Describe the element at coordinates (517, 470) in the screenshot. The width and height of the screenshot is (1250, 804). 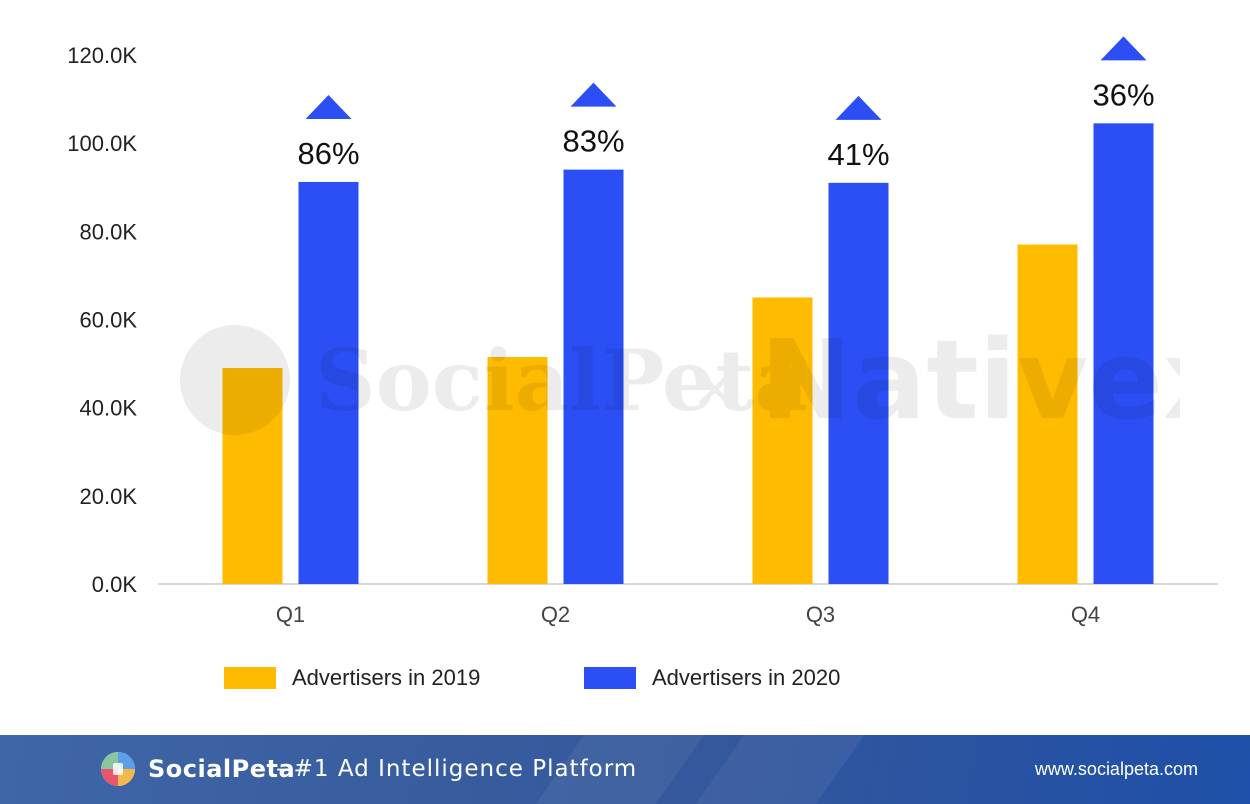
I see `bar-2019-q2` at that location.